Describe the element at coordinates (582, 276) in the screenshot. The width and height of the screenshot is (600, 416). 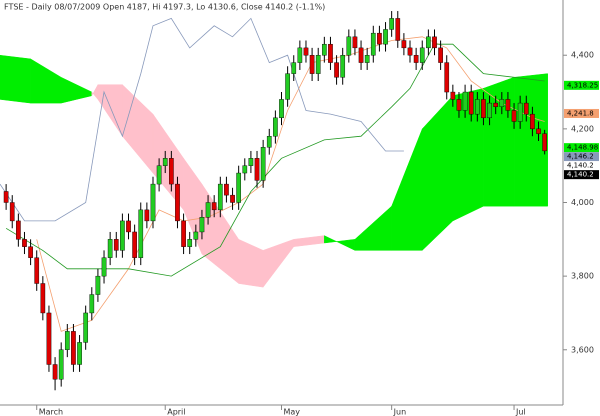
I see `y-tick-label: 3,800` at that location.